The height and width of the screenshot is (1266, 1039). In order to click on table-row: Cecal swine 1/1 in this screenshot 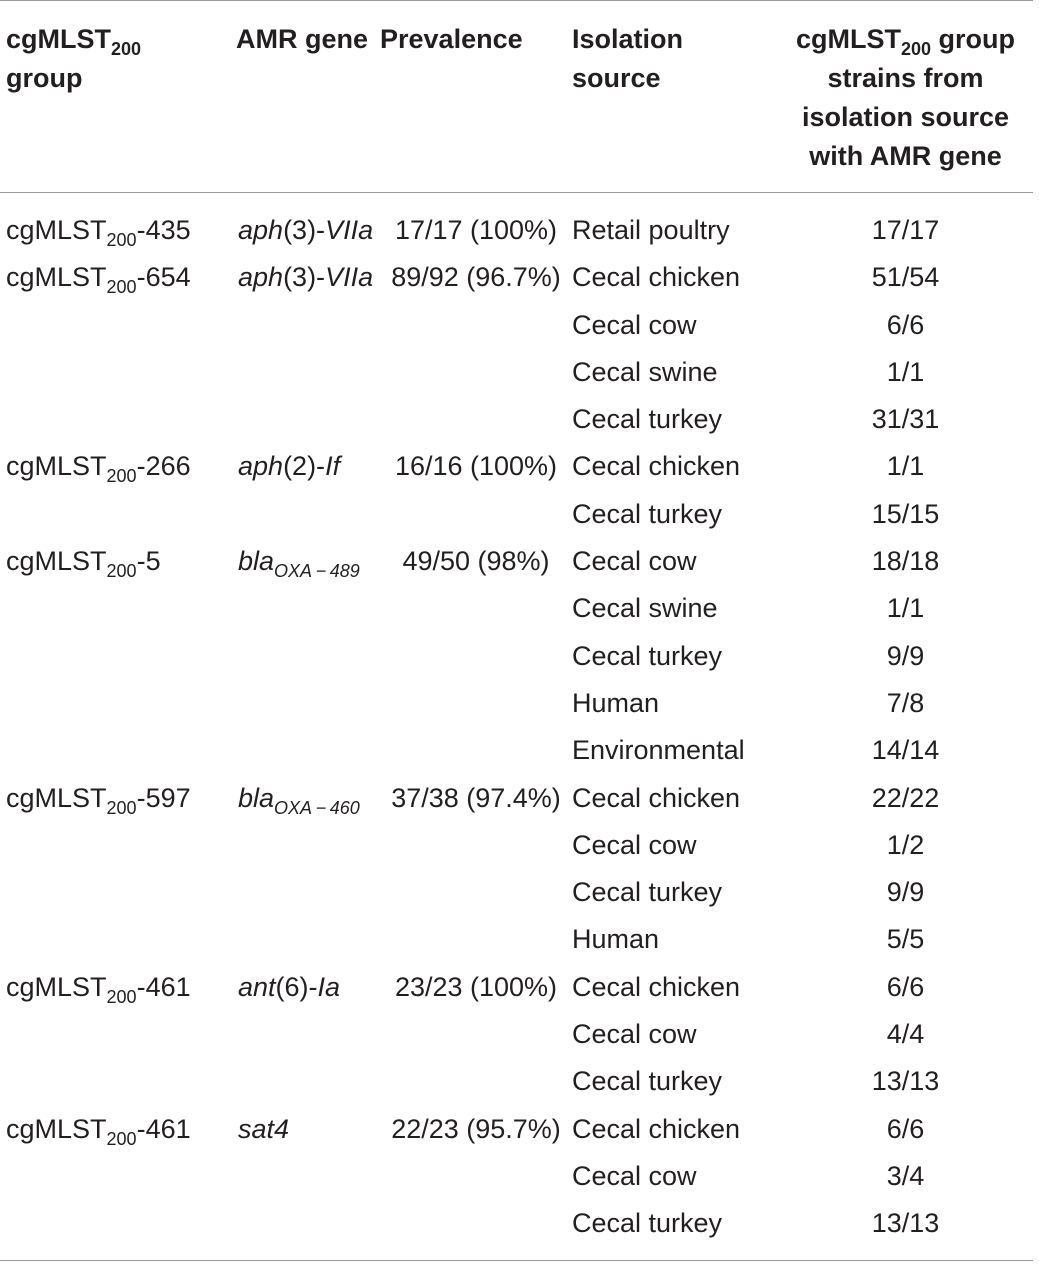, I will do `click(516, 608)`.